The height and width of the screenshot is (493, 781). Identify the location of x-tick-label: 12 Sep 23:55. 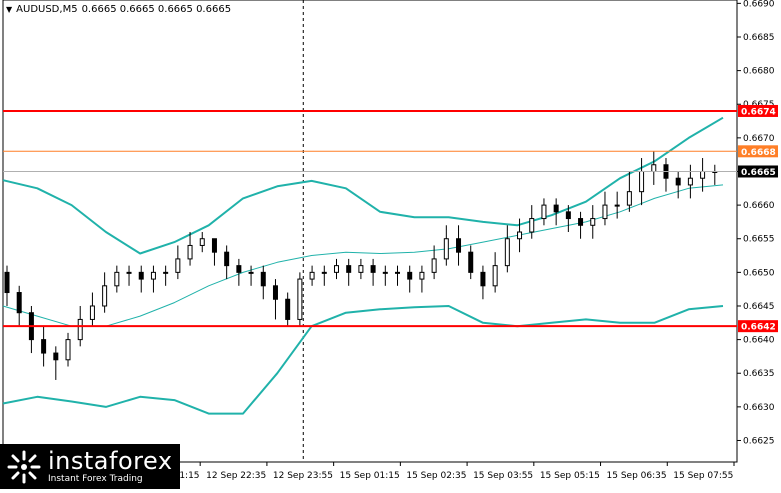
(303, 476).